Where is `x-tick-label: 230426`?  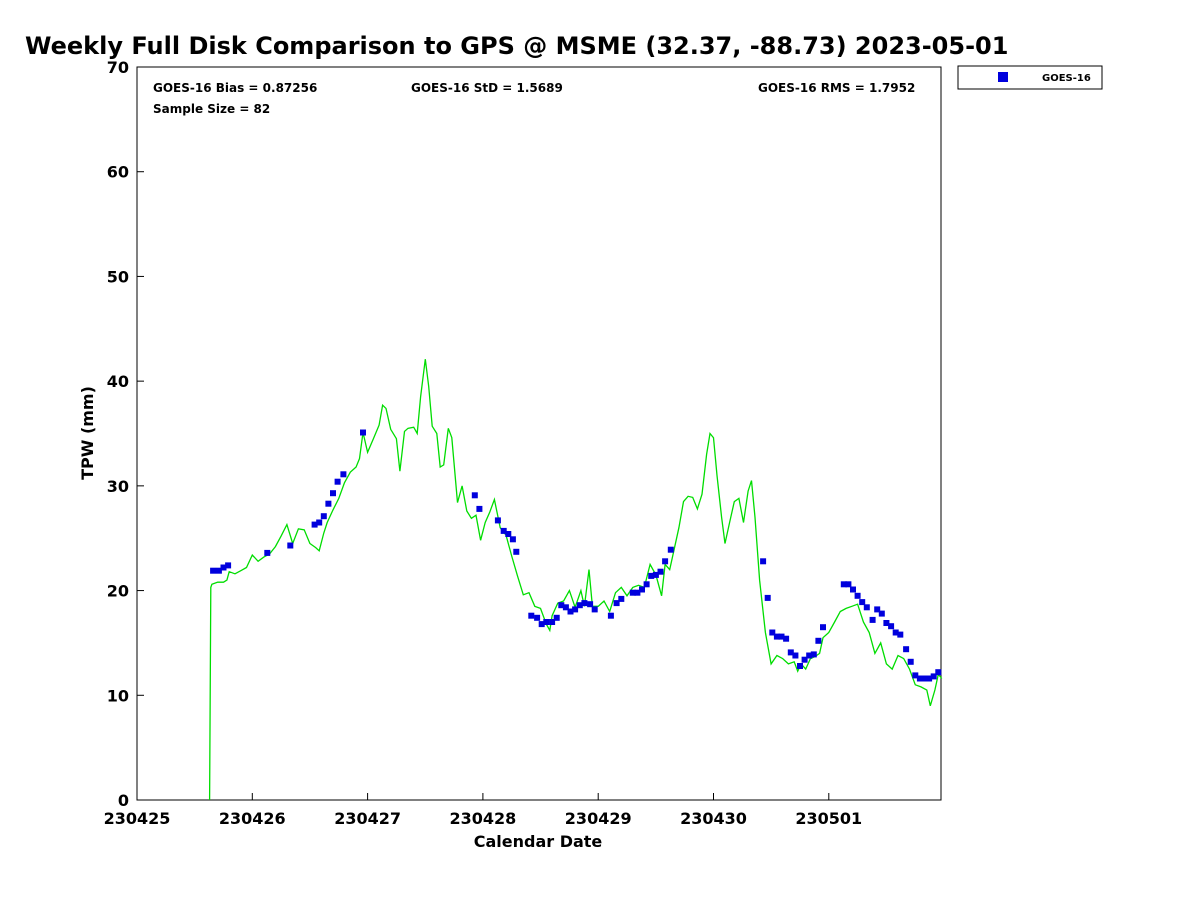
x-tick-label: 230426 is located at coordinates (252, 818).